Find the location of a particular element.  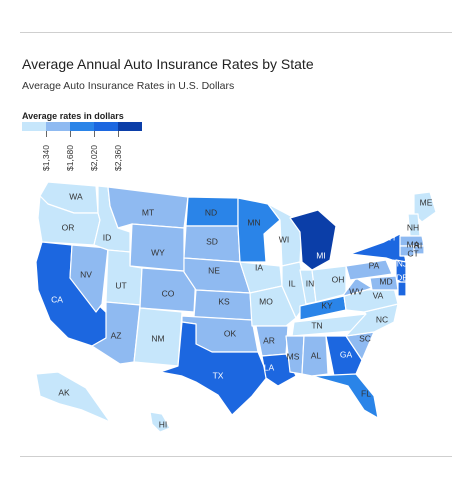

state-label-wy: WY is located at coordinates (158, 252).